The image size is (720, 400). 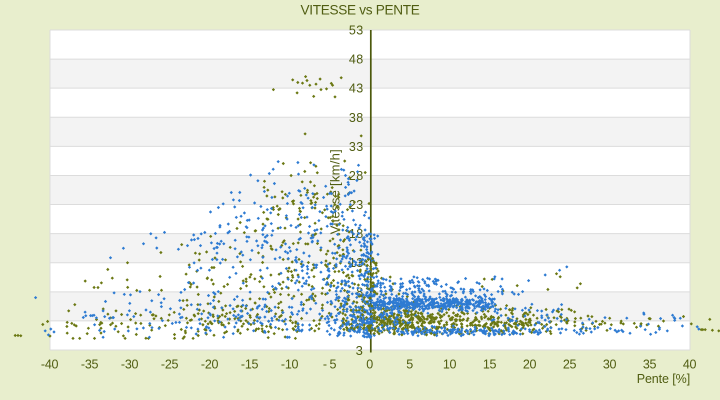 I want to click on svg-text: -25, so click(x=170, y=364).